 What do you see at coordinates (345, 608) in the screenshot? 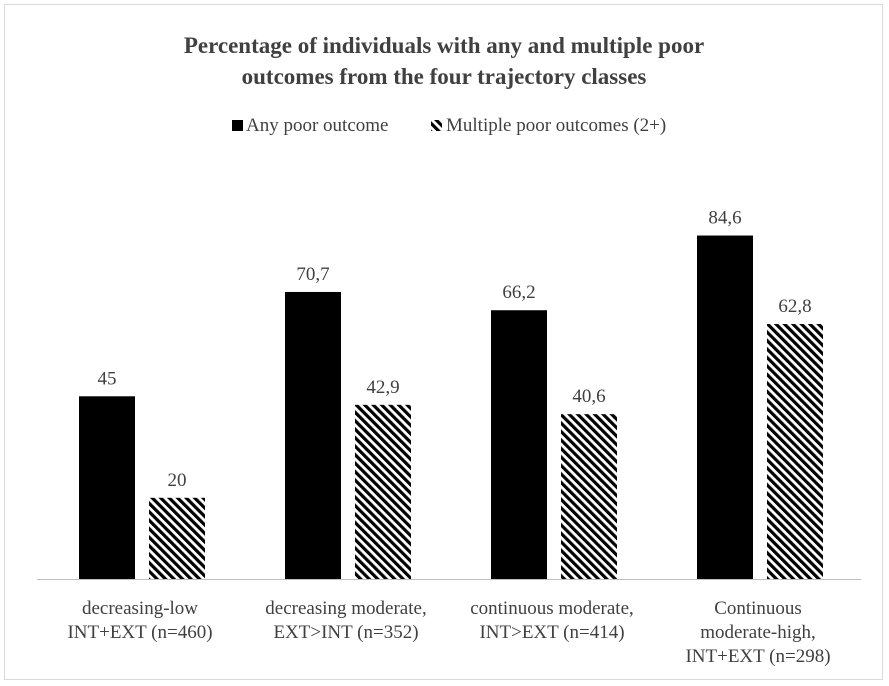
I see `category-label-2-line-1: decreasing moderate,` at bounding box center [345, 608].